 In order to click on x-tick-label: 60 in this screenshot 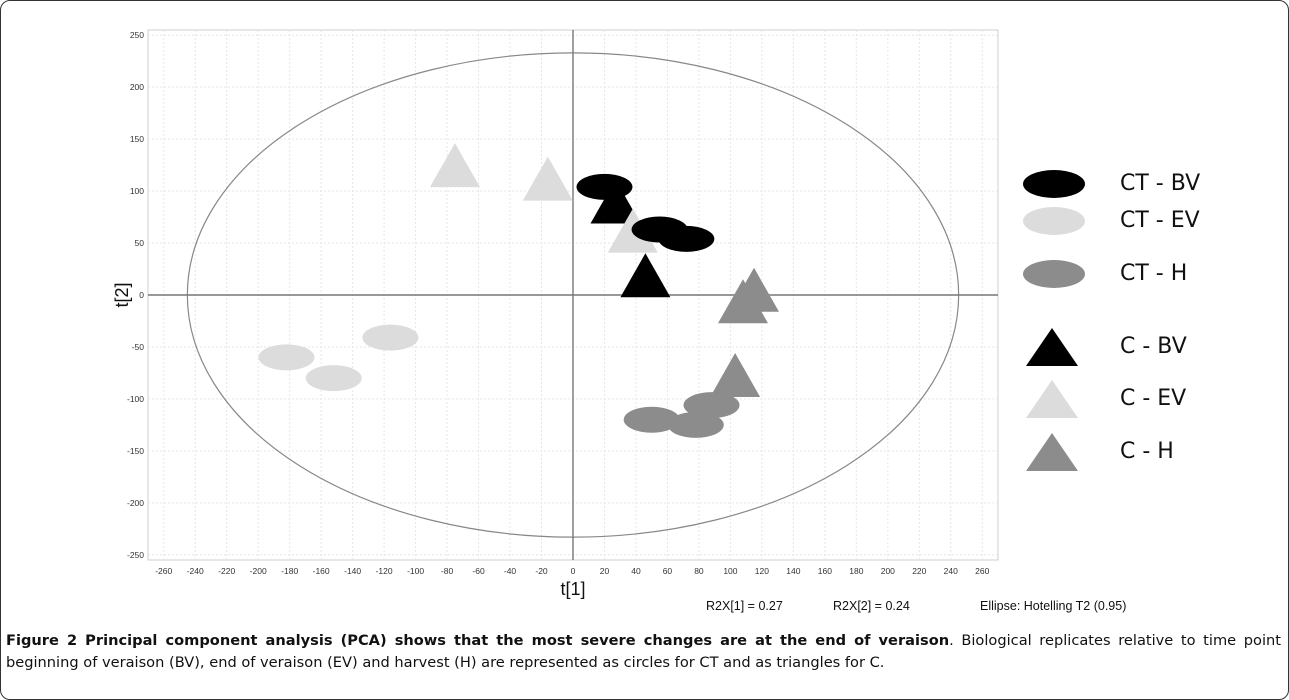, I will do `click(668, 571)`.